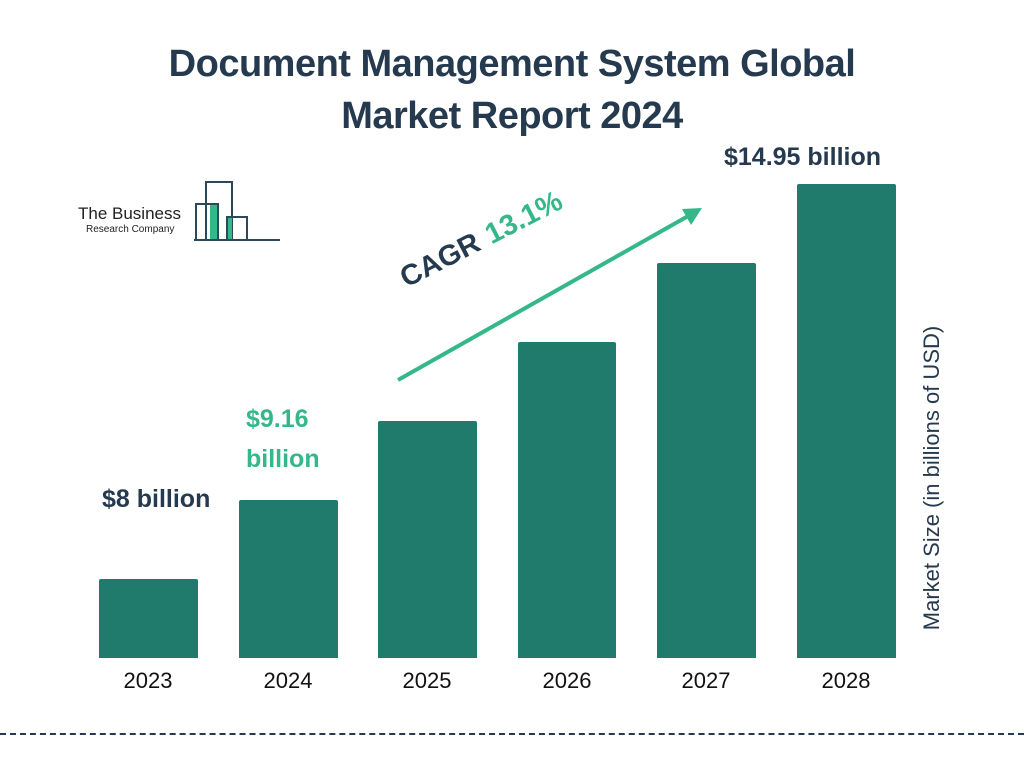 This screenshot has width=1024, height=768. Describe the element at coordinates (148, 618) in the screenshot. I see `bar-2023` at that location.